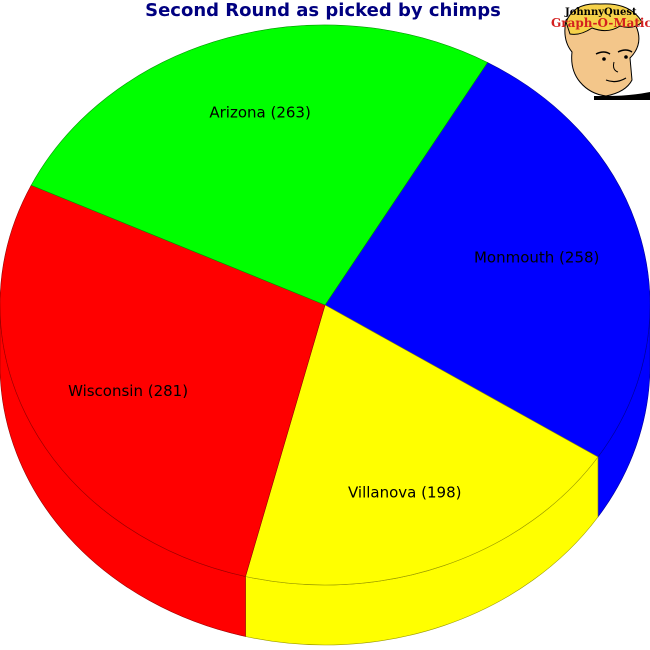 The height and width of the screenshot is (650, 650). What do you see at coordinates (128, 391) in the screenshot?
I see `slice-label-wisconsin: Wisconsin (281)` at bounding box center [128, 391].